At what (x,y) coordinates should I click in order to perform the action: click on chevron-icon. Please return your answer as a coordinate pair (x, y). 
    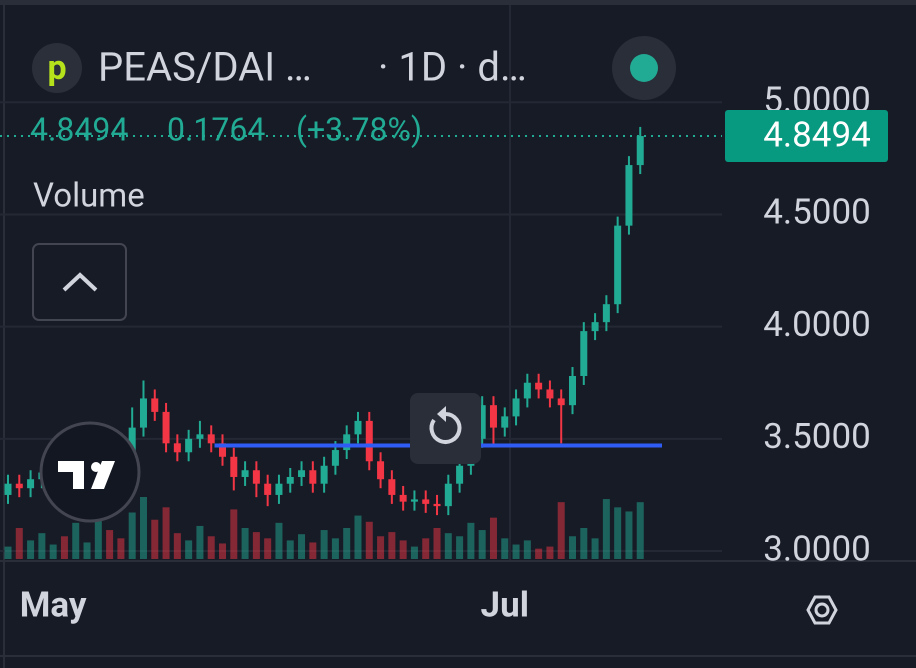
    Looking at the image, I should click on (80, 282).